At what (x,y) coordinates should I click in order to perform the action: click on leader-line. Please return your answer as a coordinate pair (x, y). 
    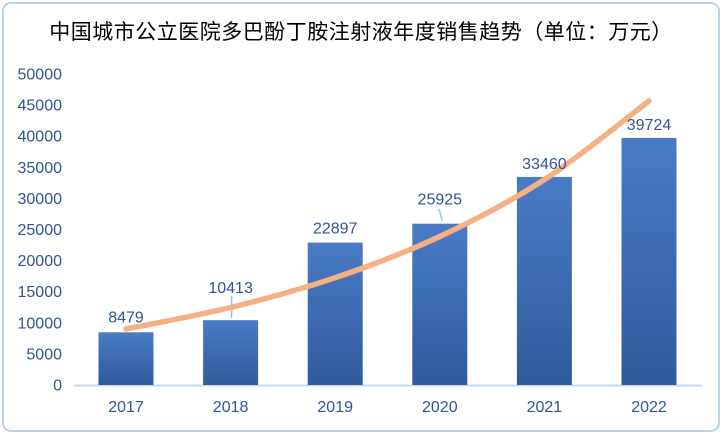
    Looking at the image, I should click on (441, 214).